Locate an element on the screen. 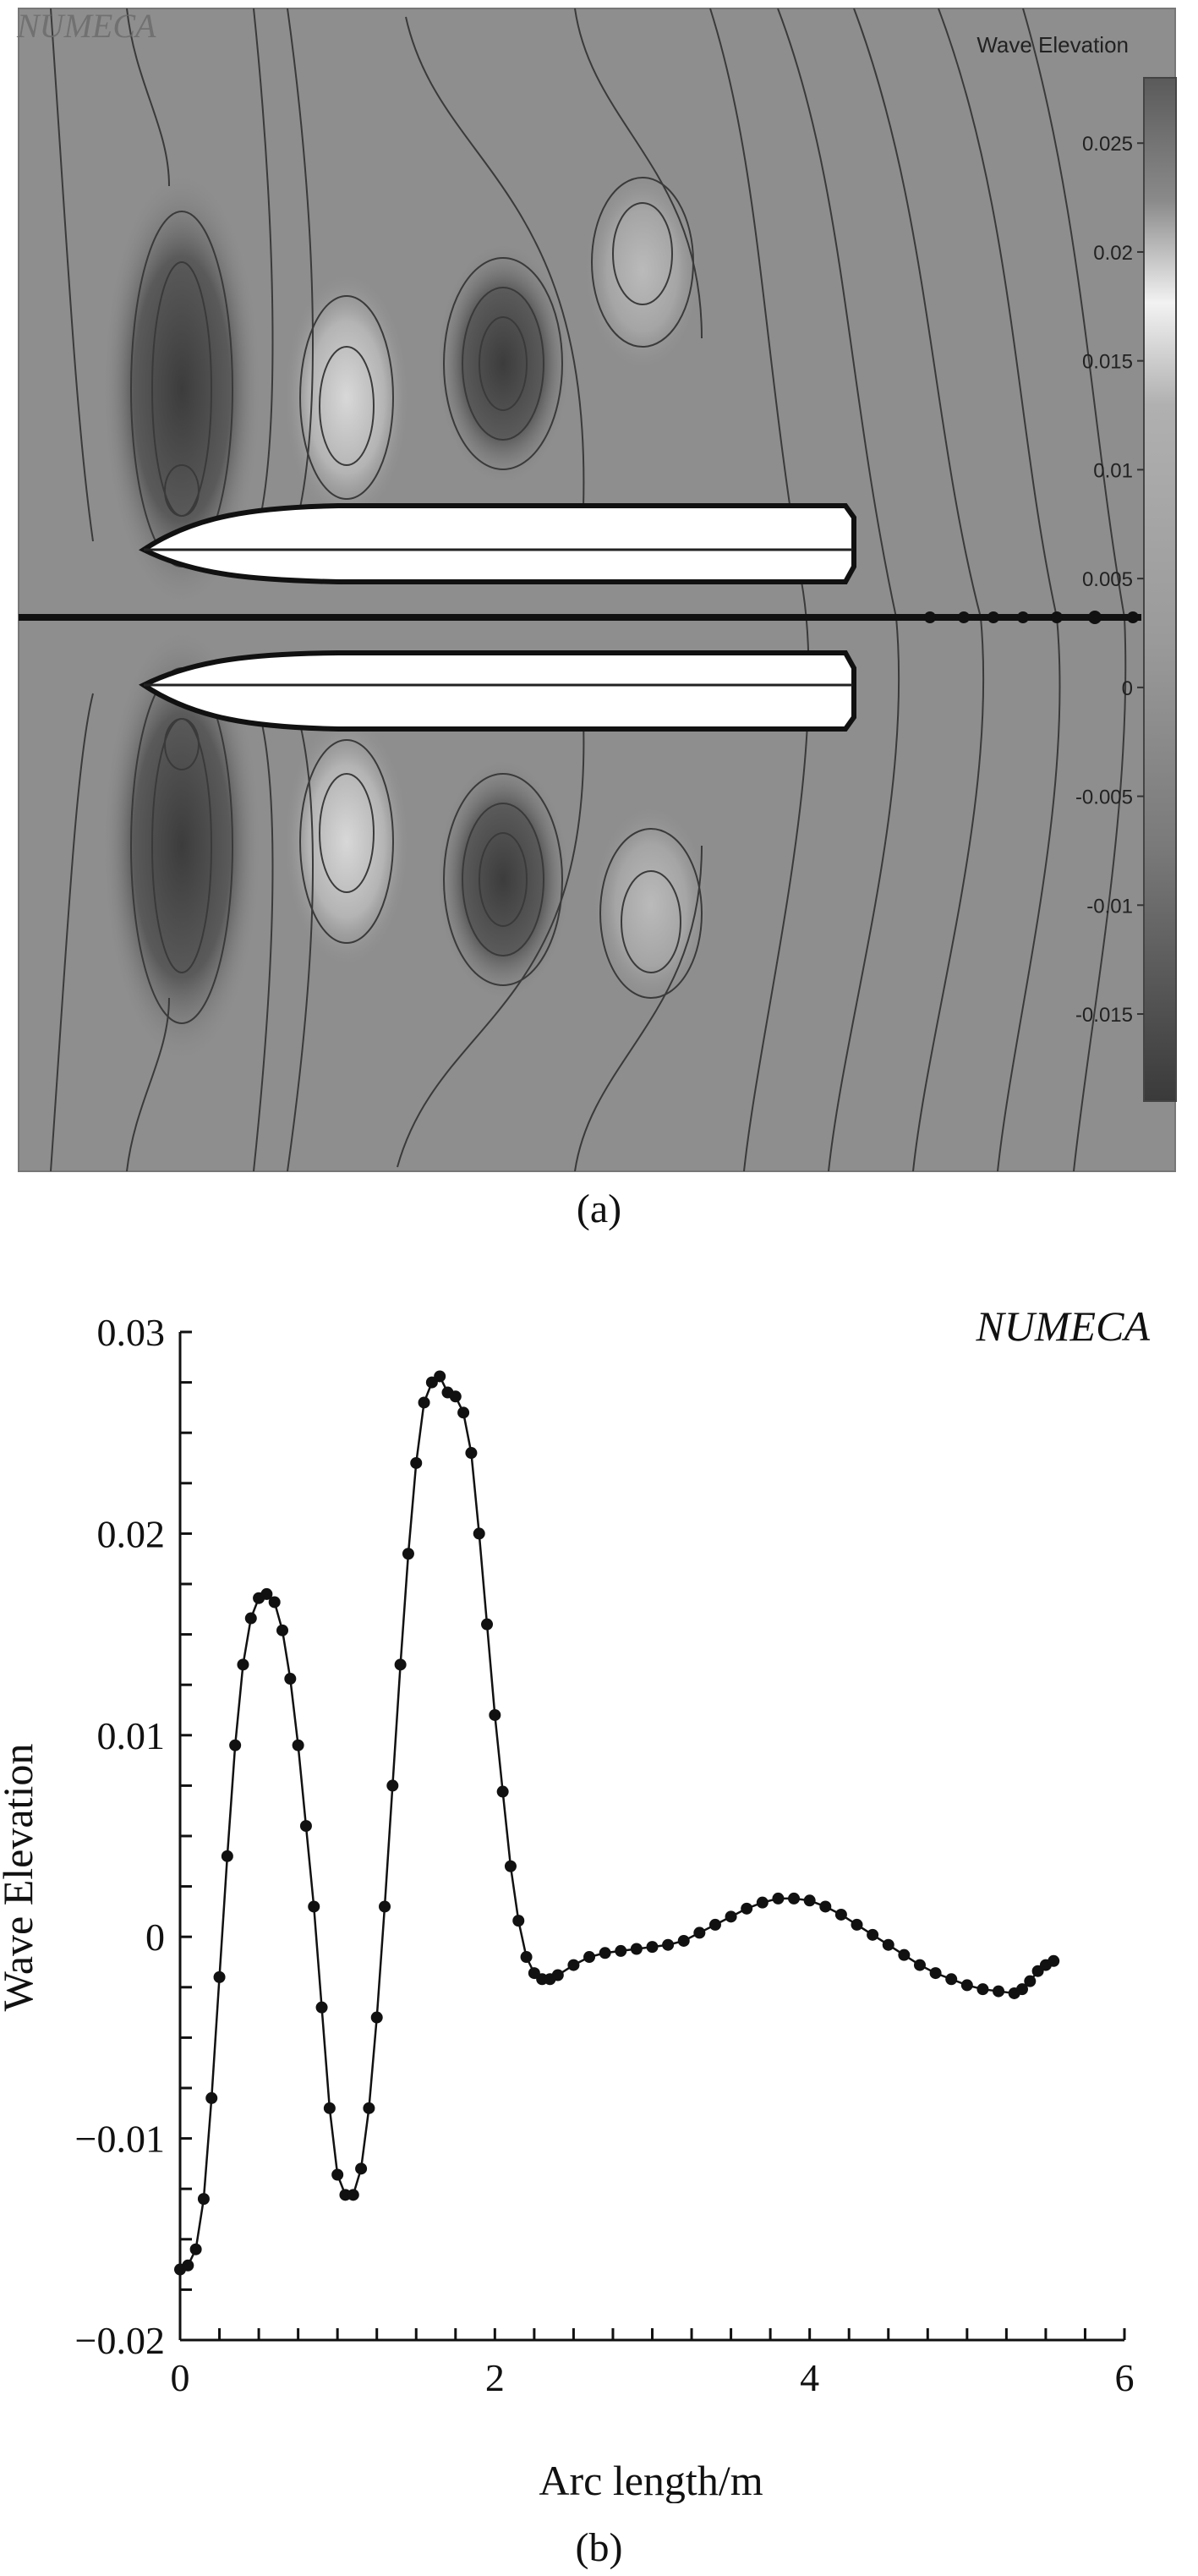 Image resolution: width=1198 pixels, height=2576 pixels. y-axis-label: Wave Elevation is located at coordinates (20, 1878).